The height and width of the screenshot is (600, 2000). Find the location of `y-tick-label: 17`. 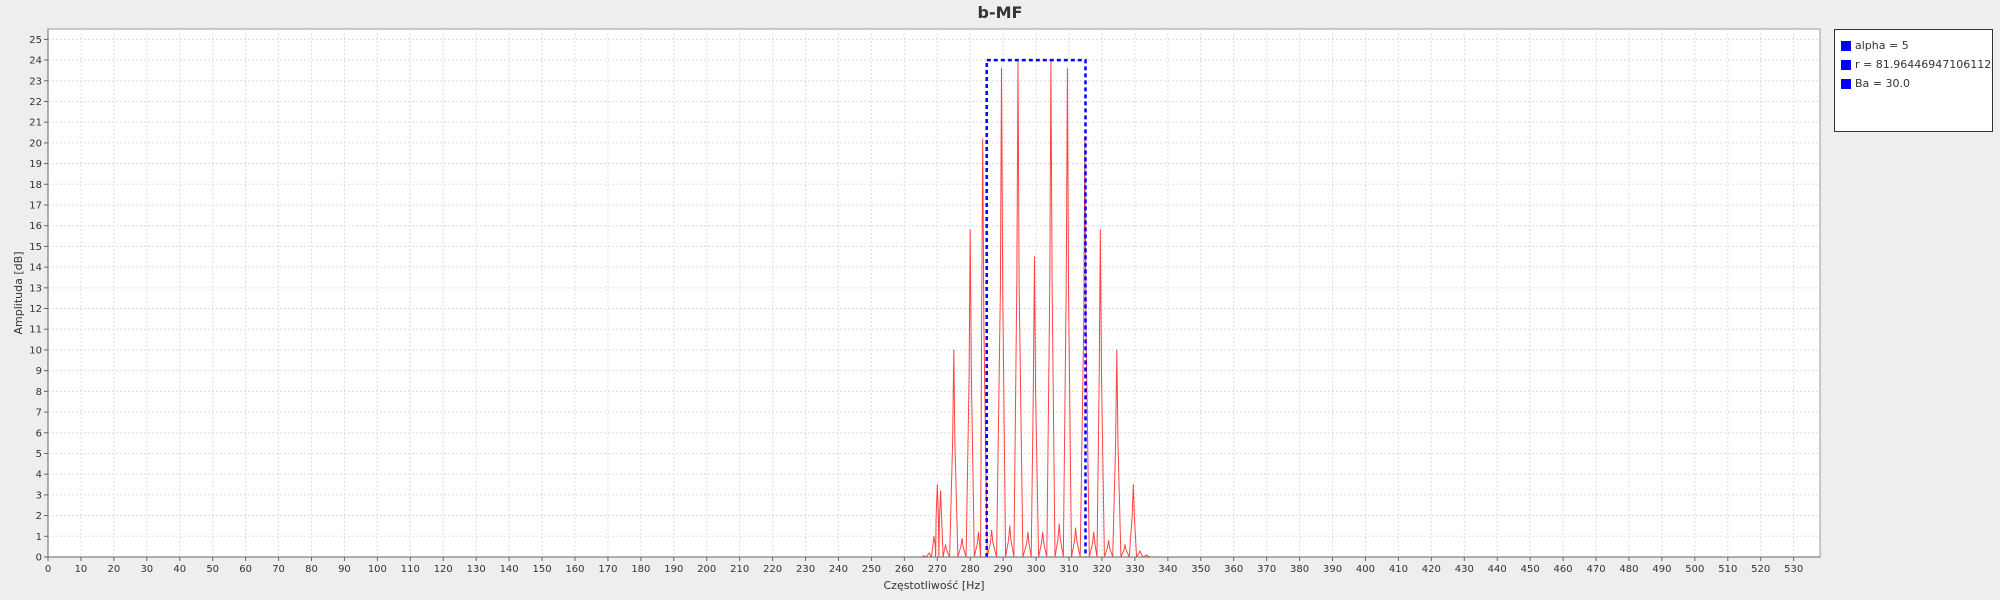

y-tick-label: 17 is located at coordinates (35, 206).